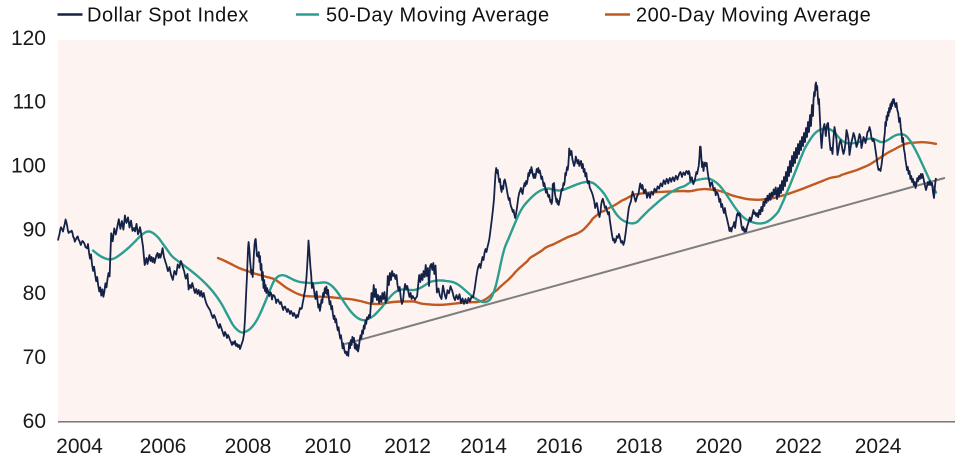 This screenshot has height=461, width=968. I want to click on svg-text: 2012, so click(407, 446).